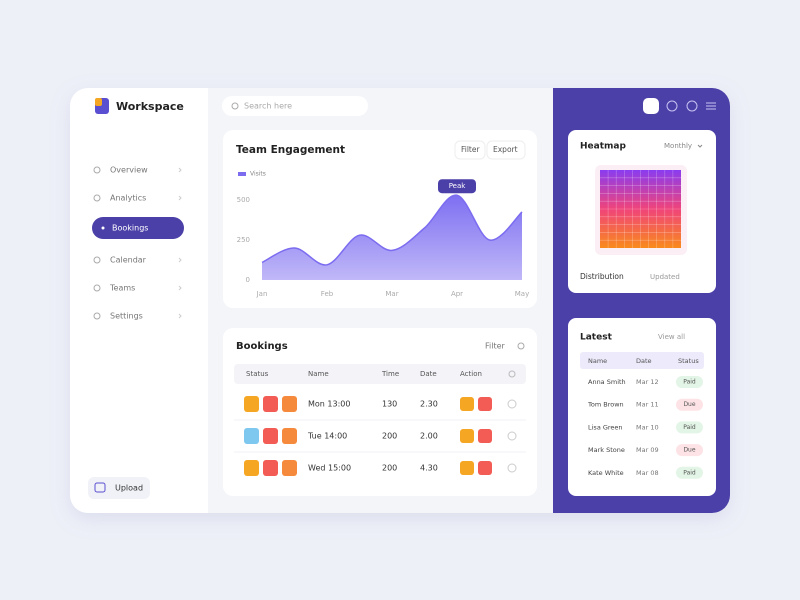  Describe the element at coordinates (692, 106) in the screenshot. I see `profile-button` at that location.